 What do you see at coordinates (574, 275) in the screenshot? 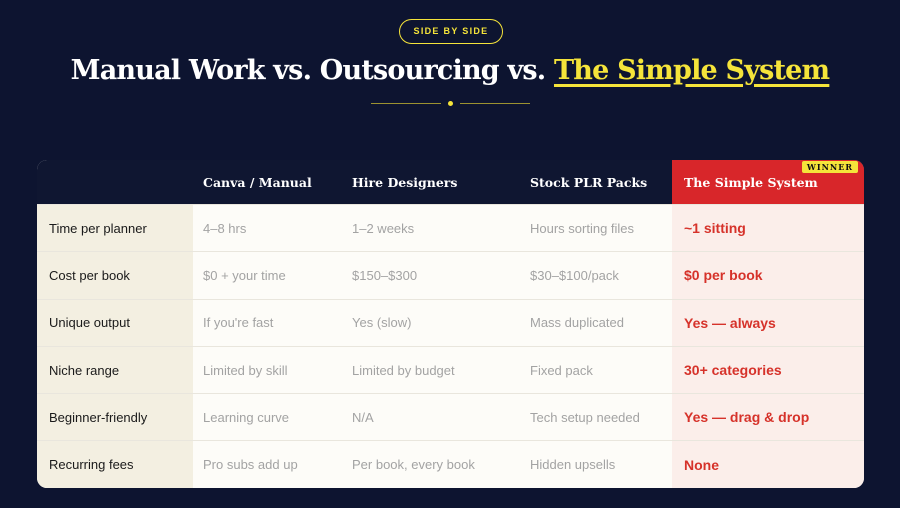
I see `cell: $30–$100/pack` at bounding box center [574, 275].